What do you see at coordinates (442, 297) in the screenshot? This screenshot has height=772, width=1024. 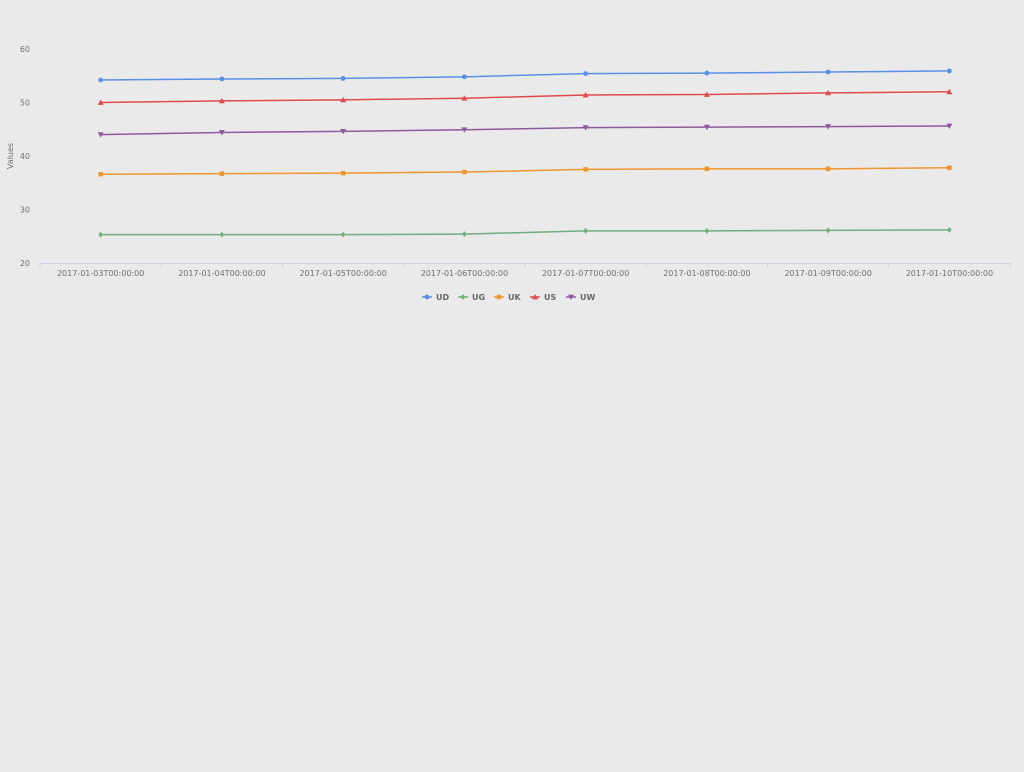 I see `legend-label: UD` at bounding box center [442, 297].